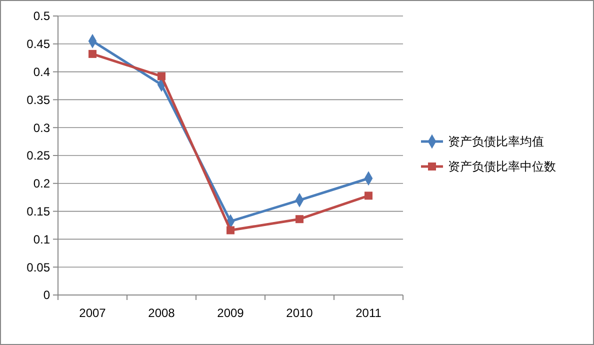  What do you see at coordinates (41, 239) in the screenshot?
I see `y-tick-label: 0.1` at bounding box center [41, 239].